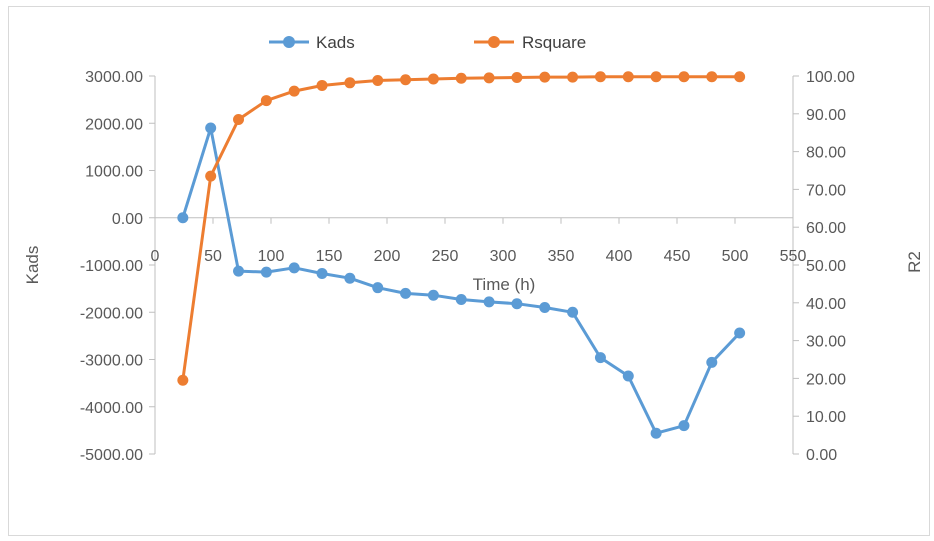  I want to click on x-axis-title: Time (h), so click(504, 284).